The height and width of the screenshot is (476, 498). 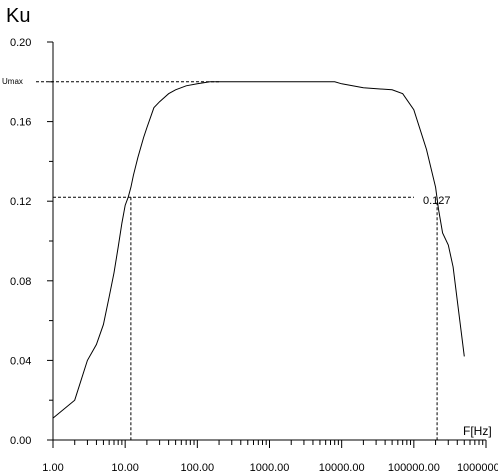 I want to click on level-annotation: 0.127, so click(x=437, y=201).